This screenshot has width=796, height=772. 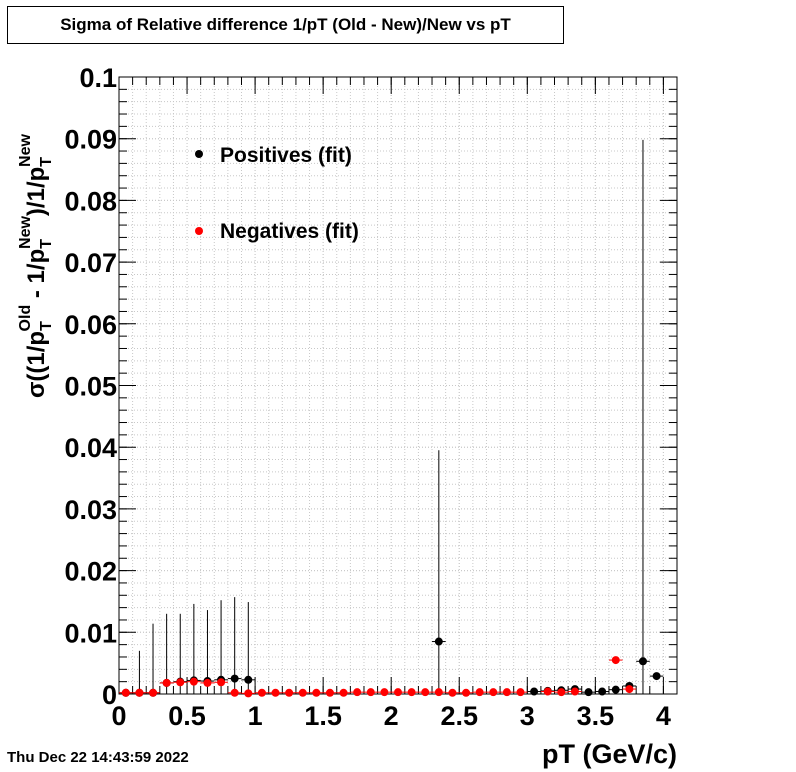 What do you see at coordinates (199, 154) in the screenshot?
I see `legend-marker-positives` at bounding box center [199, 154].